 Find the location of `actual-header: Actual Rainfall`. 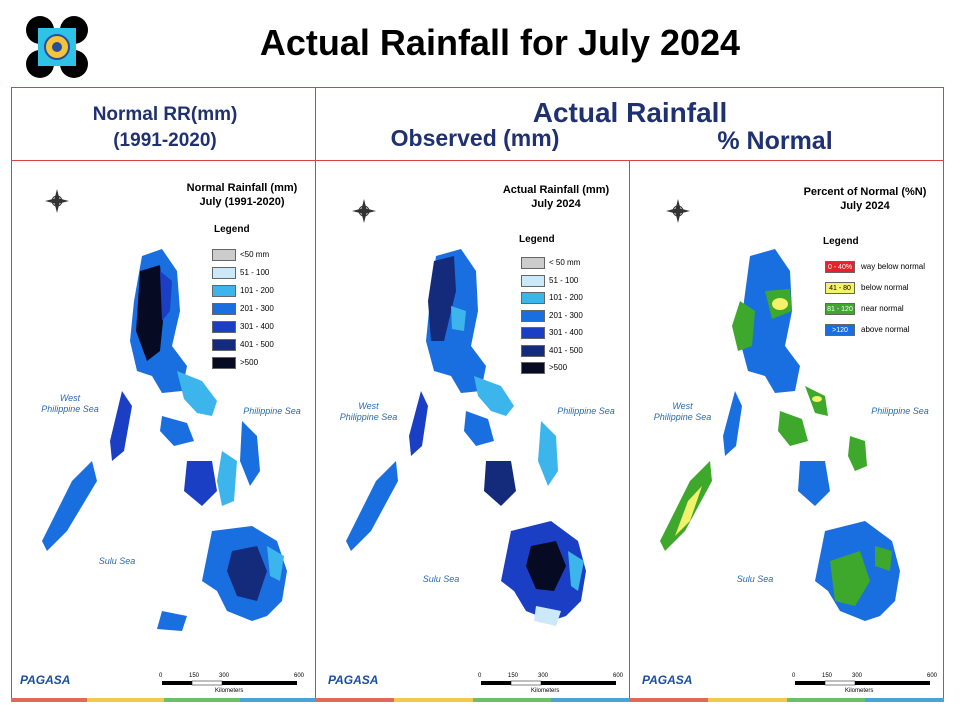

actual-header: Actual Rainfall is located at coordinates (630, 112).